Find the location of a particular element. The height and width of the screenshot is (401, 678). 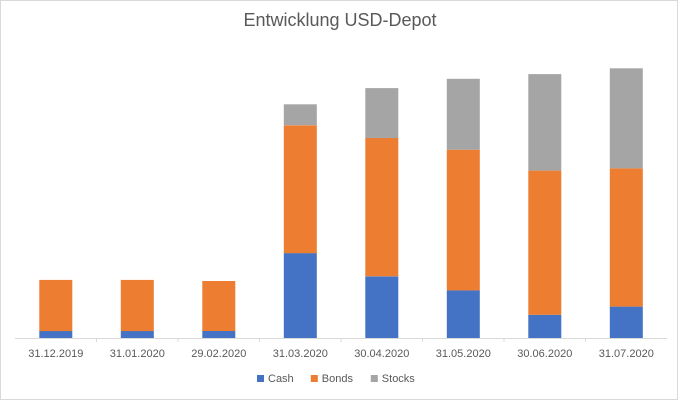

chart-title: Entwicklung USD-Depot is located at coordinates (340, 20).